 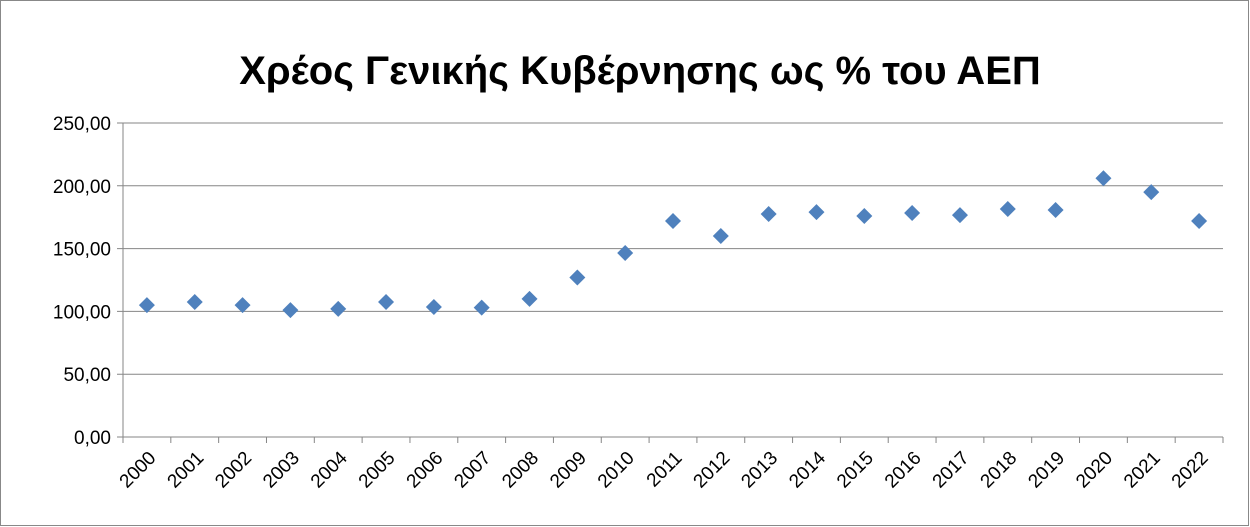 I want to click on y-tick-label: 150,00, so click(x=82, y=250).